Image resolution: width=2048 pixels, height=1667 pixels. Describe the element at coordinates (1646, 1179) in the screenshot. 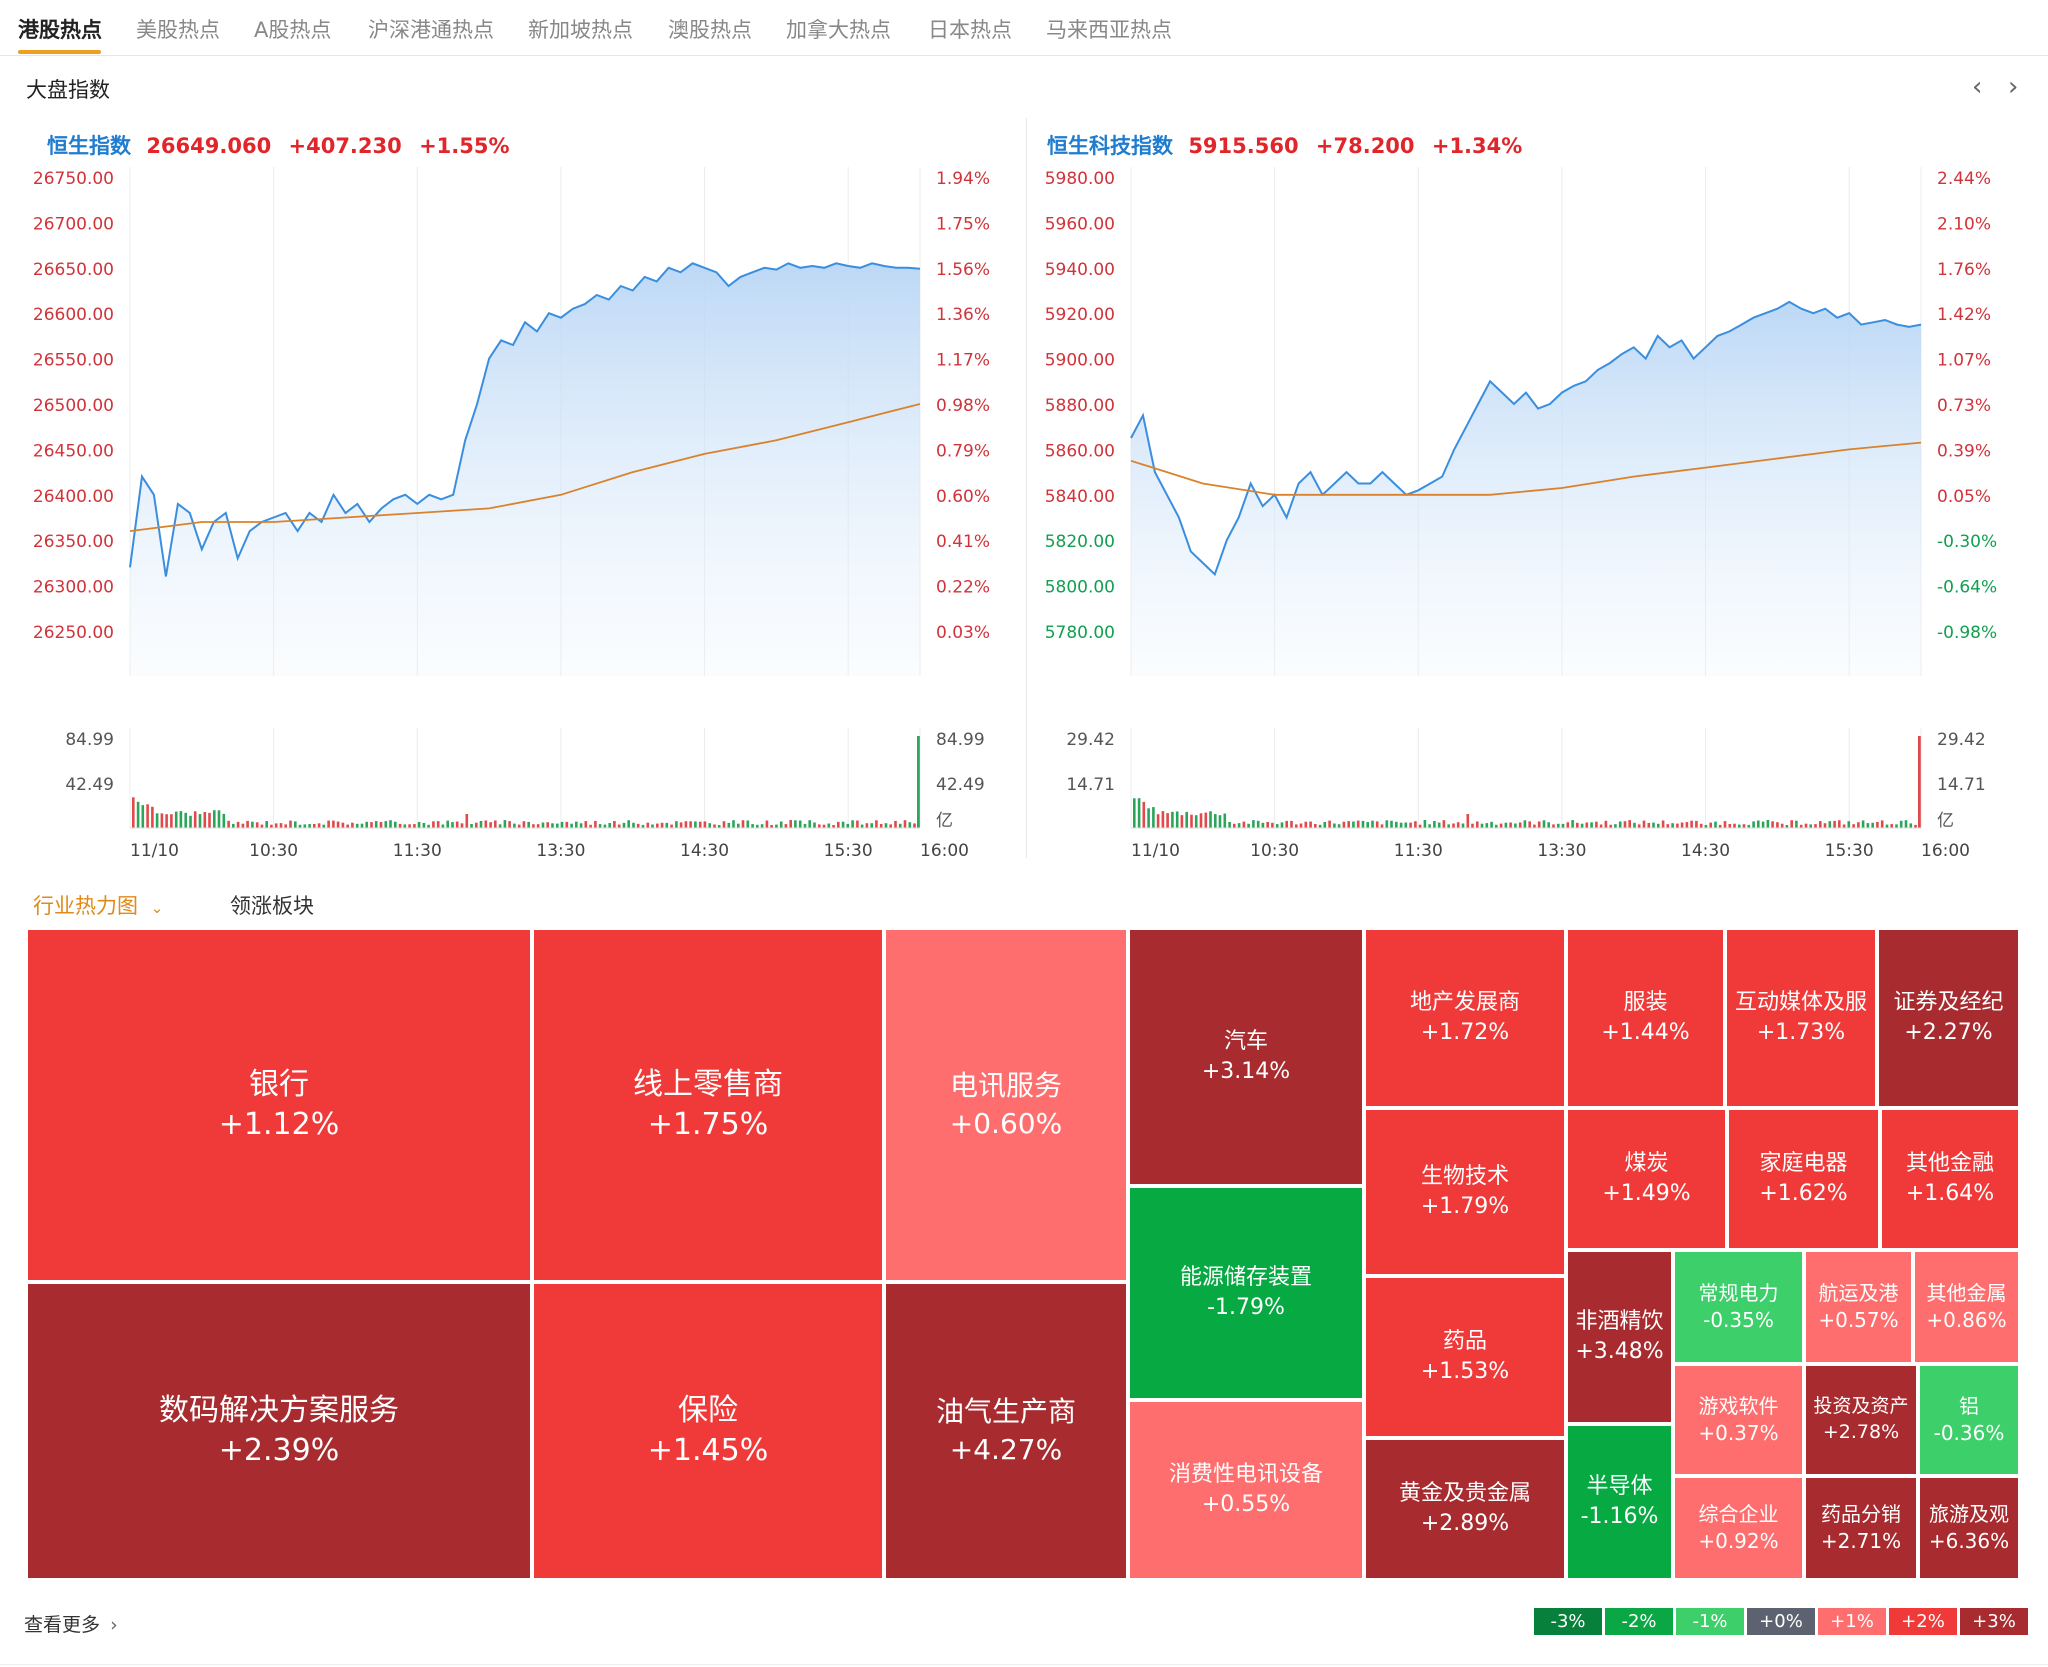

I see `sector-cell: 煤炭 +1.49%` at that location.